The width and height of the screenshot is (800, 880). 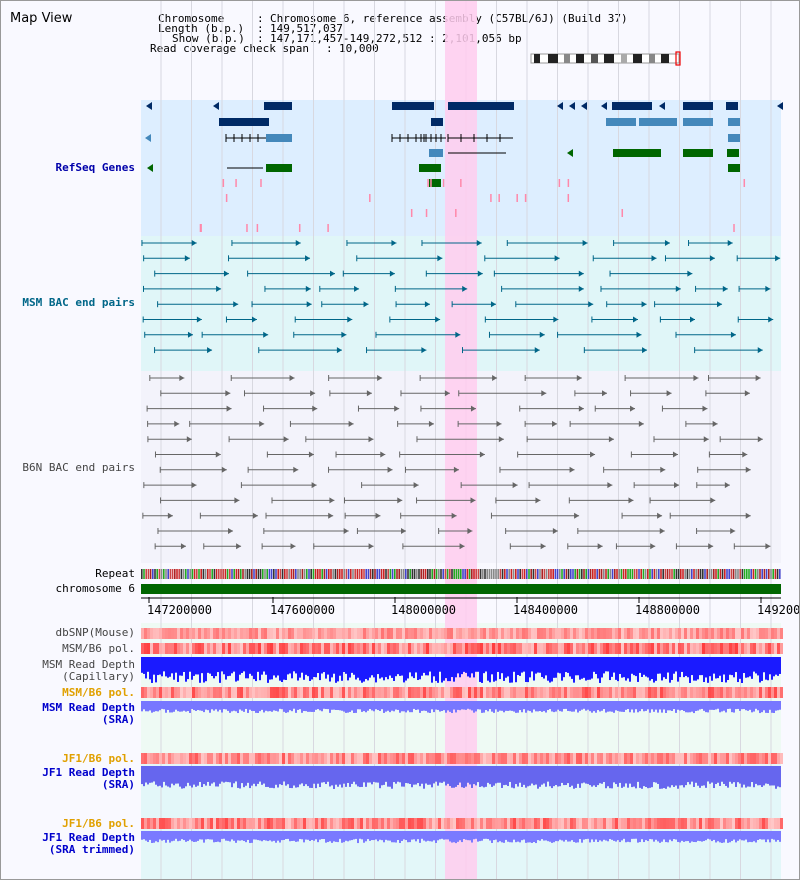 I want to click on track-label-jf1-depth-sra: JF1 Read Depth (SRA), so click(x=88, y=778).